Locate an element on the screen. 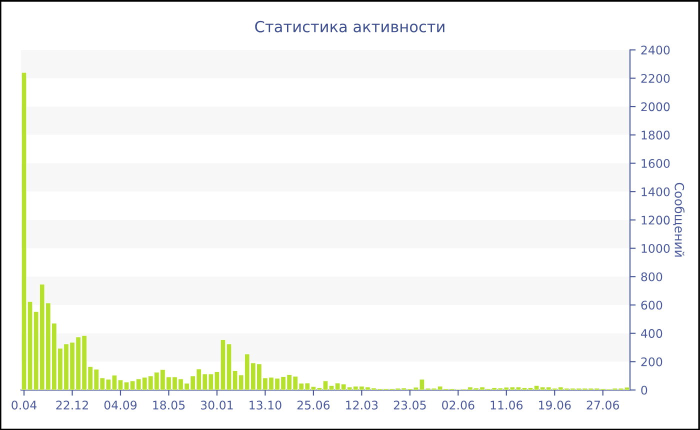 The width and height of the screenshot is (700, 430). x-tick-label: 13.10 is located at coordinates (266, 405).